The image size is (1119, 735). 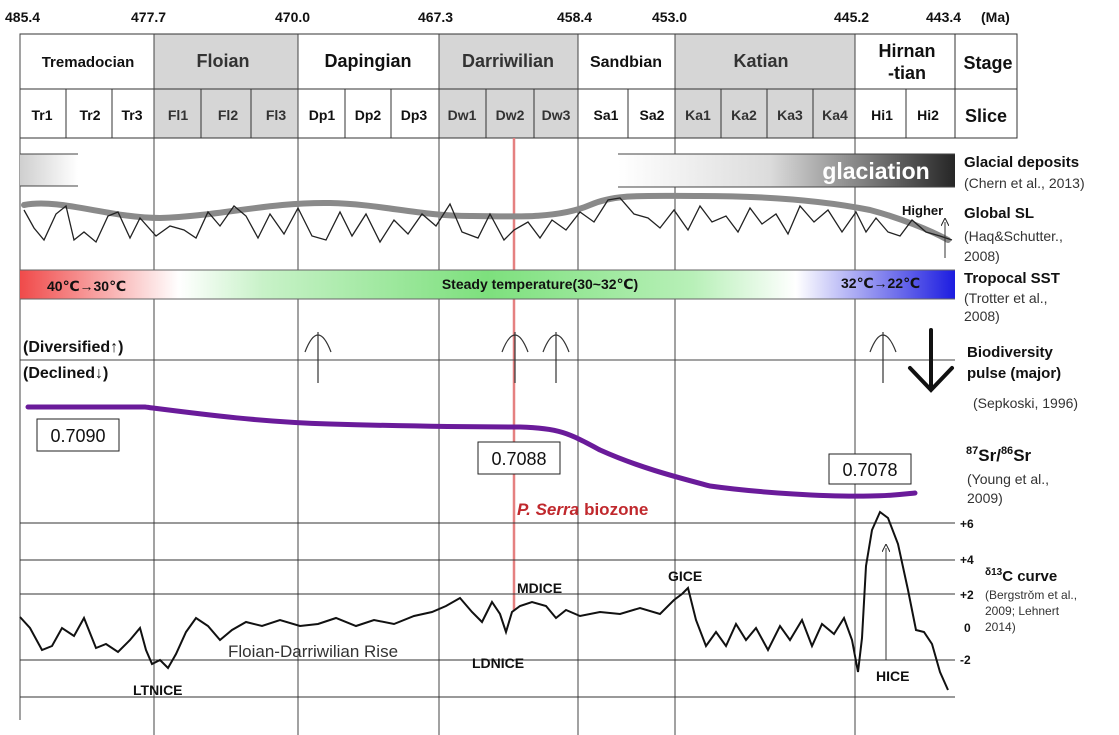 What do you see at coordinates (41, 115) in the screenshot?
I see `slice-label: Tr1` at bounding box center [41, 115].